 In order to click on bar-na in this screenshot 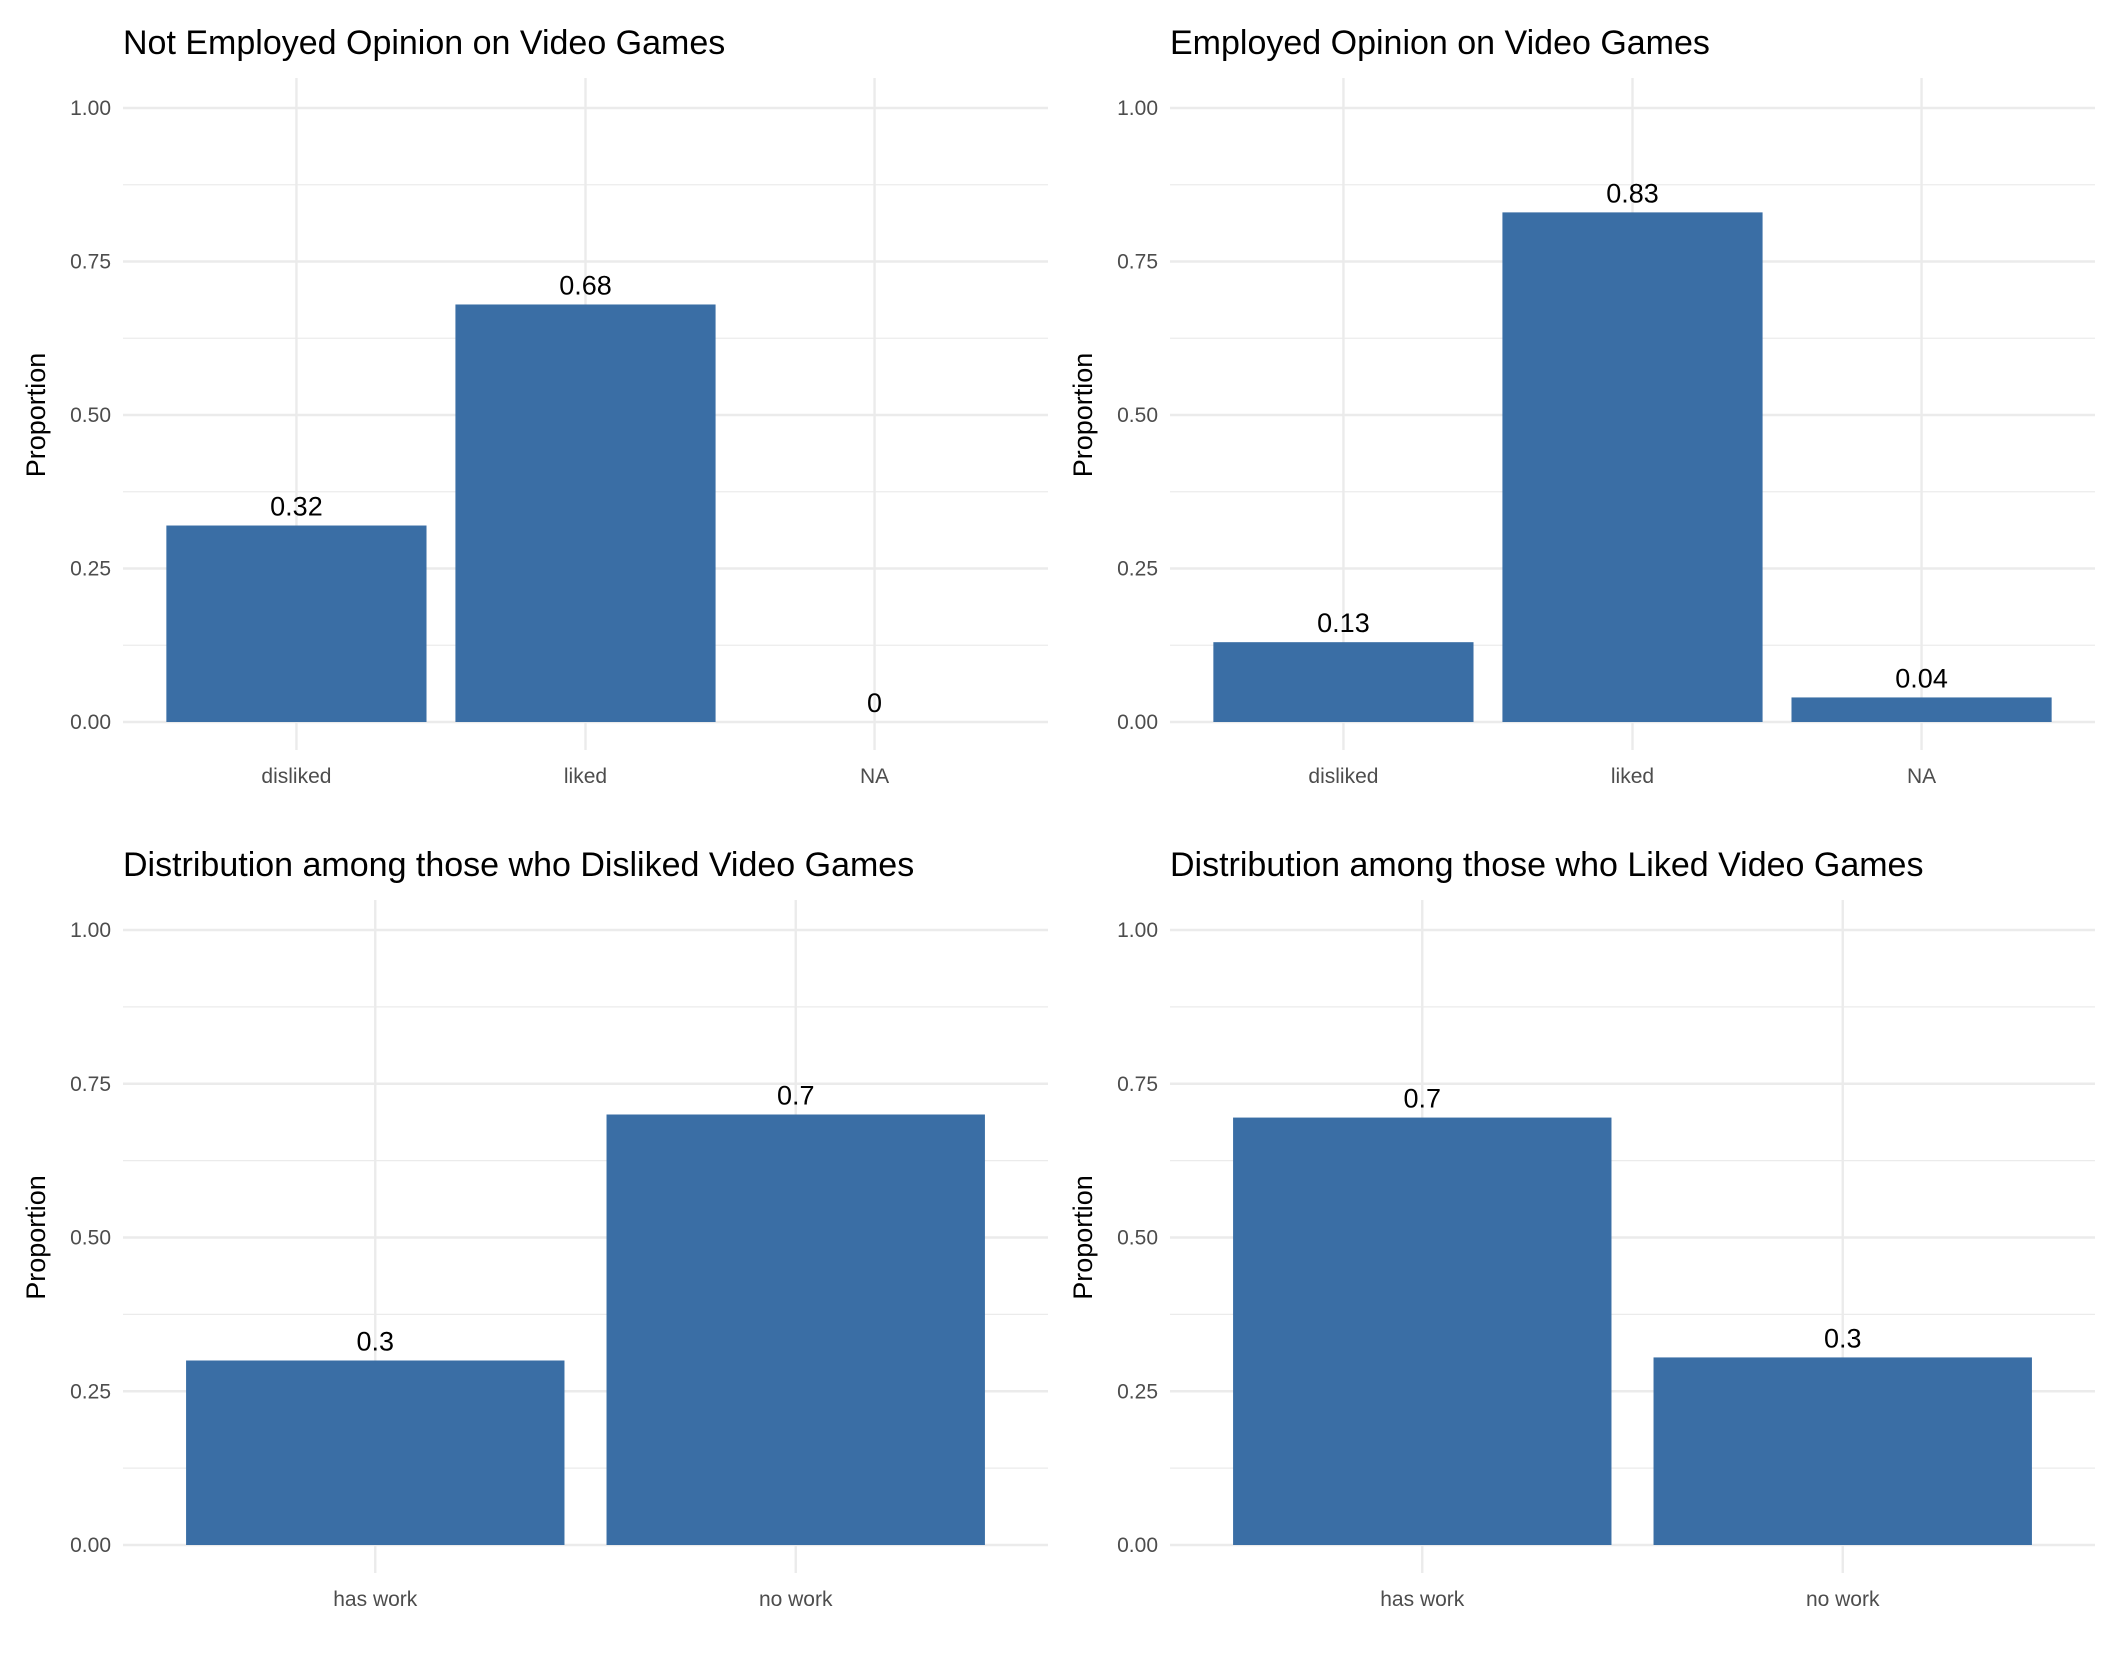, I will do `click(1921, 709)`.